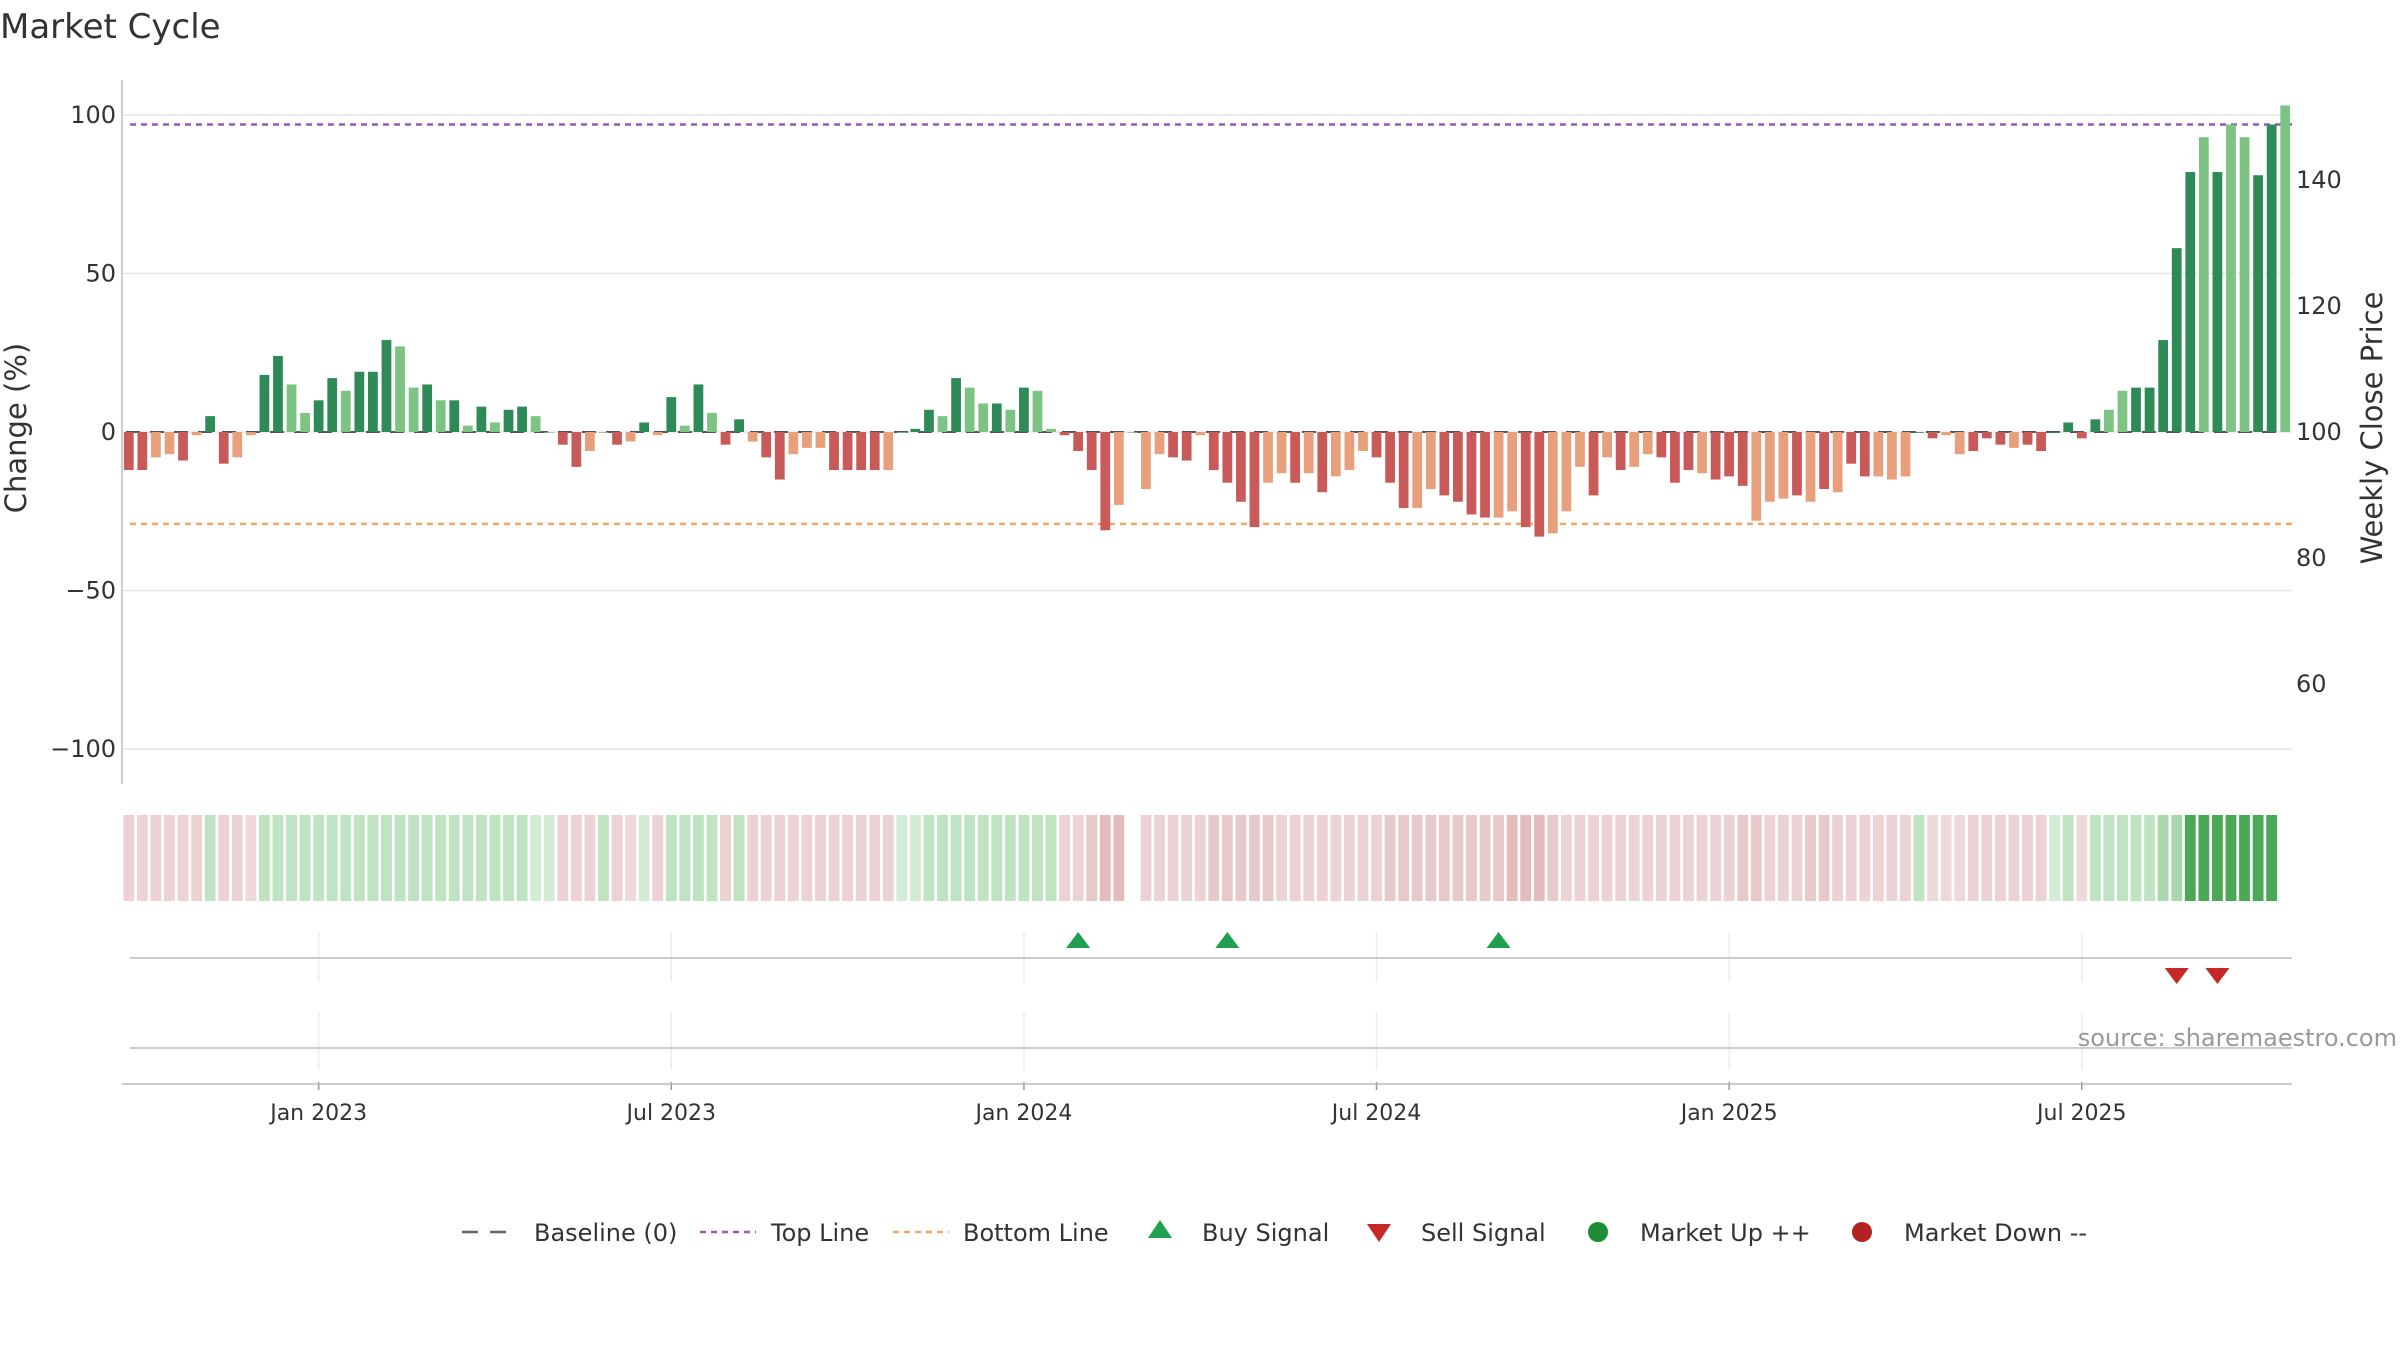 This screenshot has height=1350, width=2400. I want to click on y-right-tick-label: 100, so click(2319, 432).